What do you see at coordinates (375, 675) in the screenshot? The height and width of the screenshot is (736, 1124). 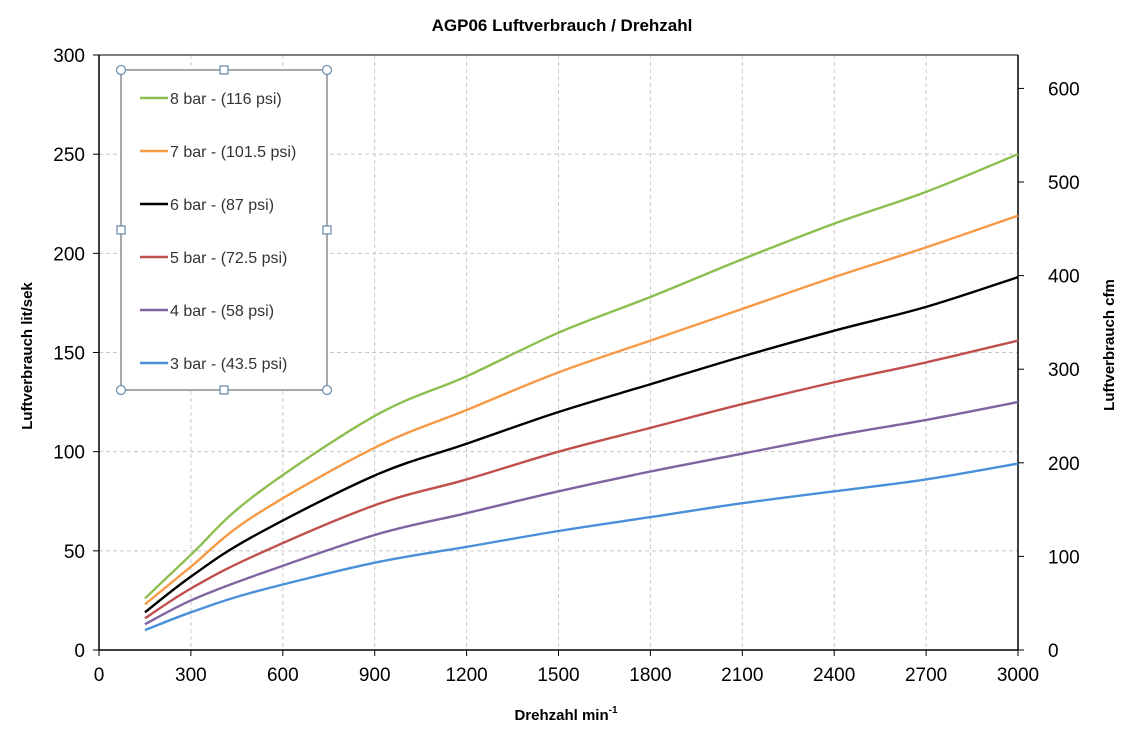 I see `x-tick-label: 900` at bounding box center [375, 675].